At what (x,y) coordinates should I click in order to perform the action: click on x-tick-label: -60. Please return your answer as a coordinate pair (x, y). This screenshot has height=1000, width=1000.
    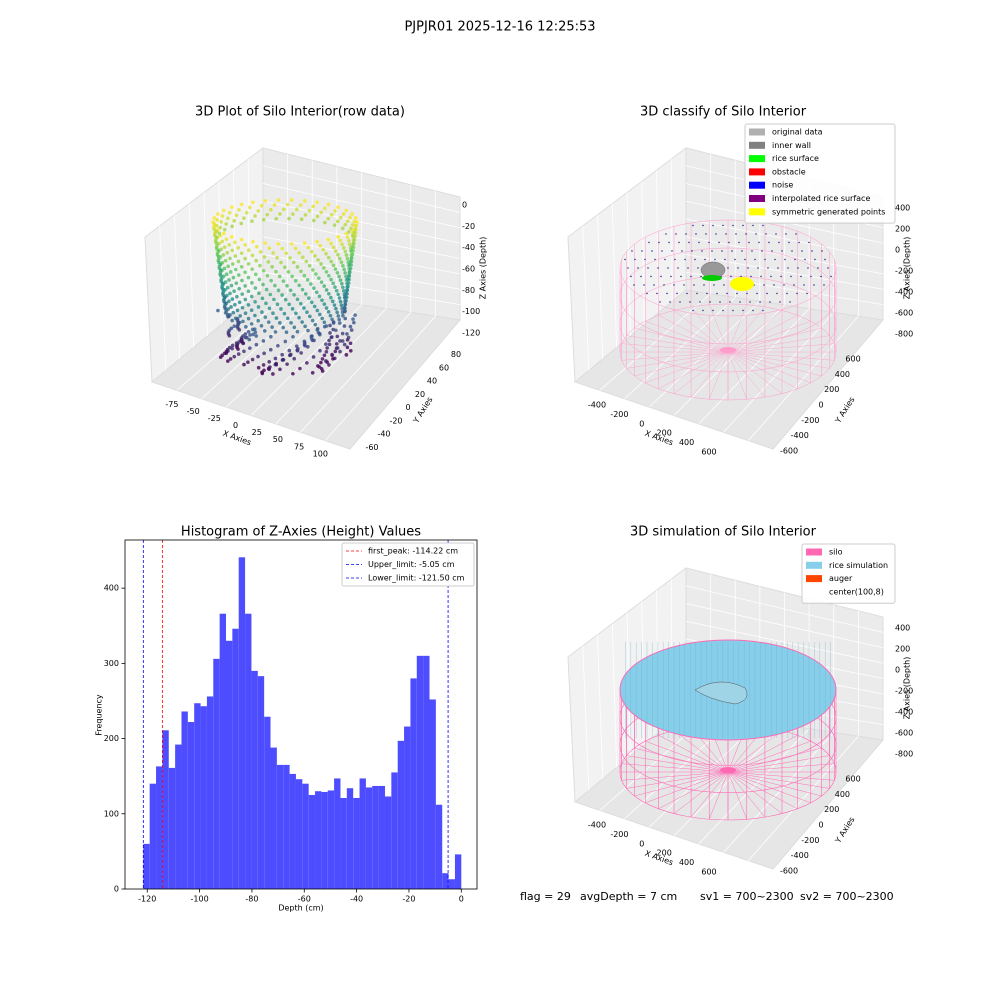
    Looking at the image, I should click on (304, 899).